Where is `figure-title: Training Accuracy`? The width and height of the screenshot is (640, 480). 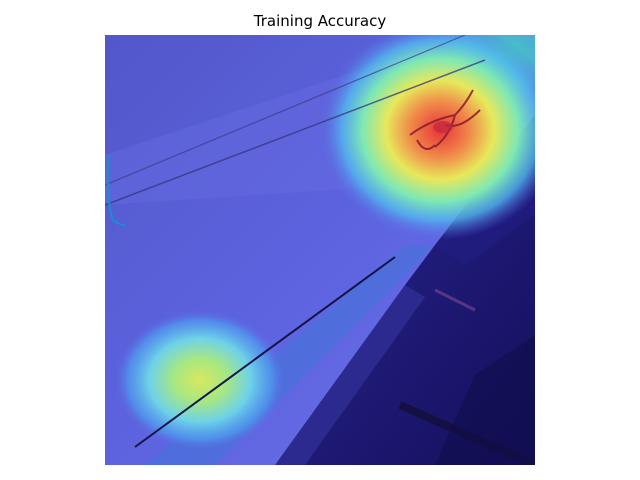 figure-title: Training Accuracy is located at coordinates (320, 21).